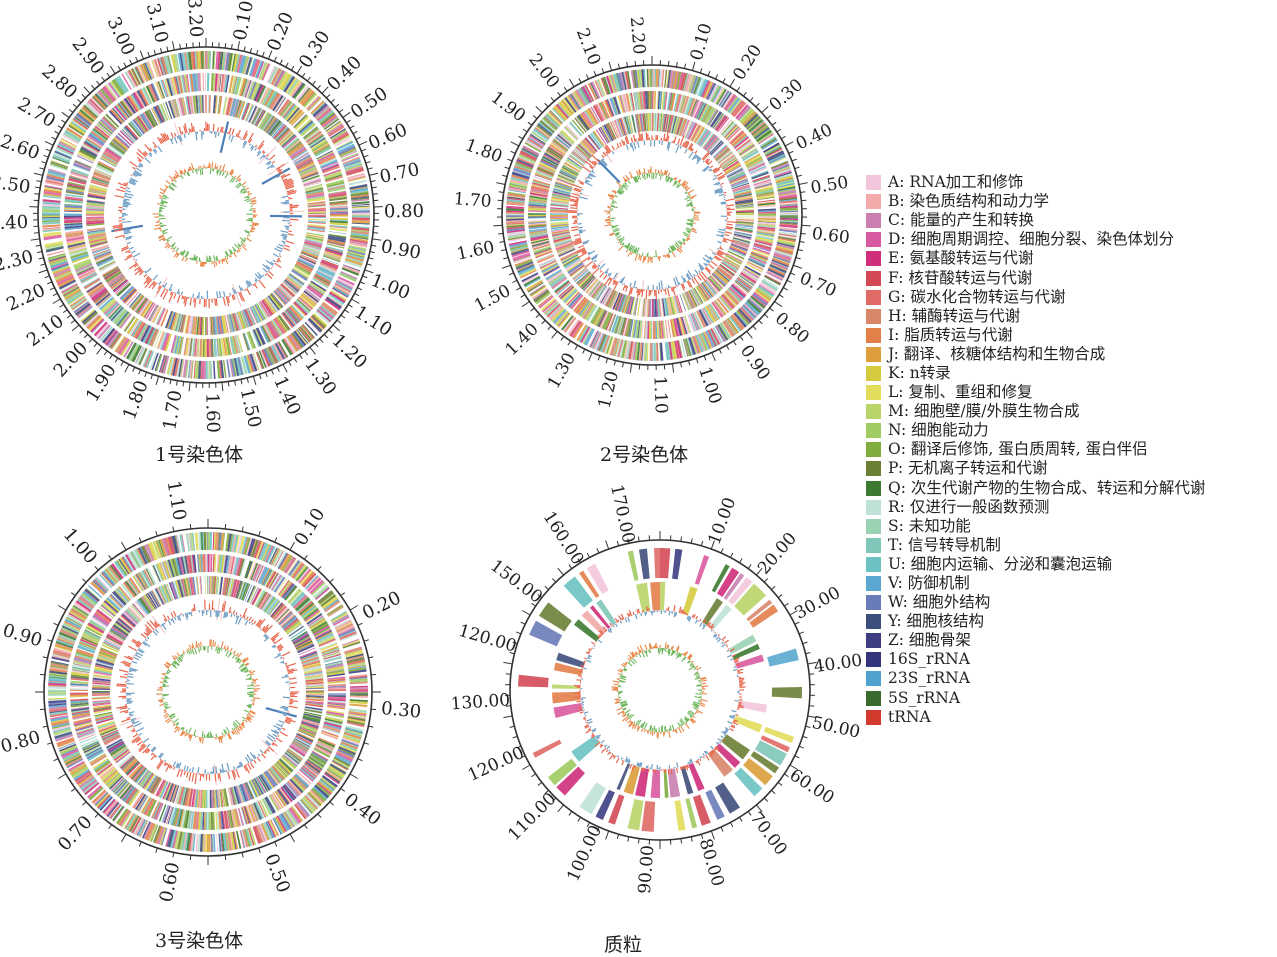  I want to click on chr1-tick-label: 0.20, so click(280, 31).